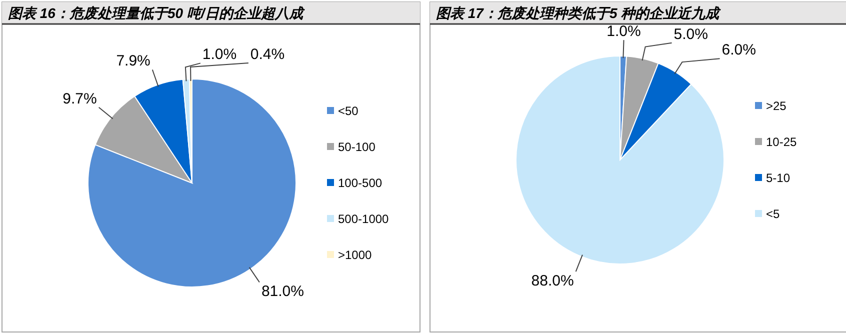 This screenshot has width=846, height=336. What do you see at coordinates (360, 183) in the screenshot?
I see `legend-label: 100-500` at bounding box center [360, 183].